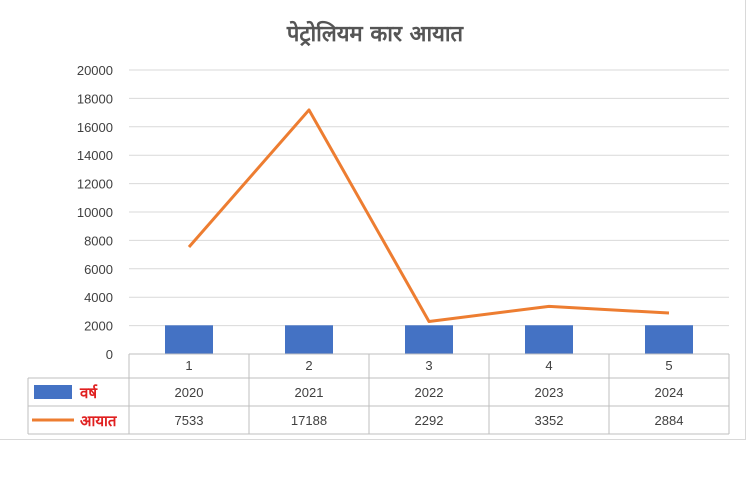 Image resolution: width=750 pixels, height=484 pixels. I want to click on table-cell: 2020, so click(189, 392).